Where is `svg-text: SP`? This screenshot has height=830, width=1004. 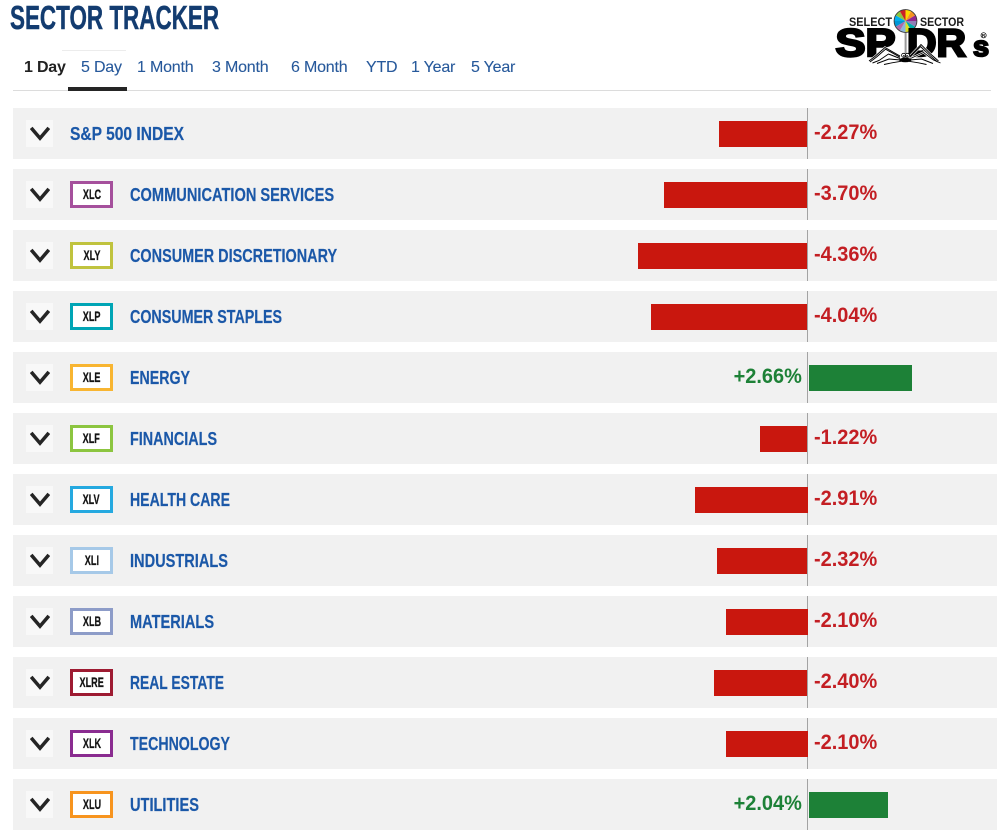
svg-text: SP is located at coordinates (866, 43).